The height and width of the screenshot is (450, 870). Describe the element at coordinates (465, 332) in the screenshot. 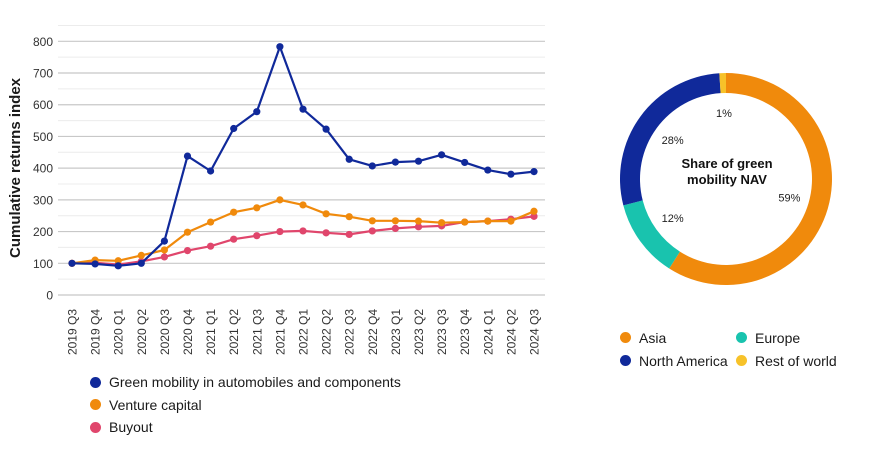

I see `x-tick-label: 2023 Q4` at that location.